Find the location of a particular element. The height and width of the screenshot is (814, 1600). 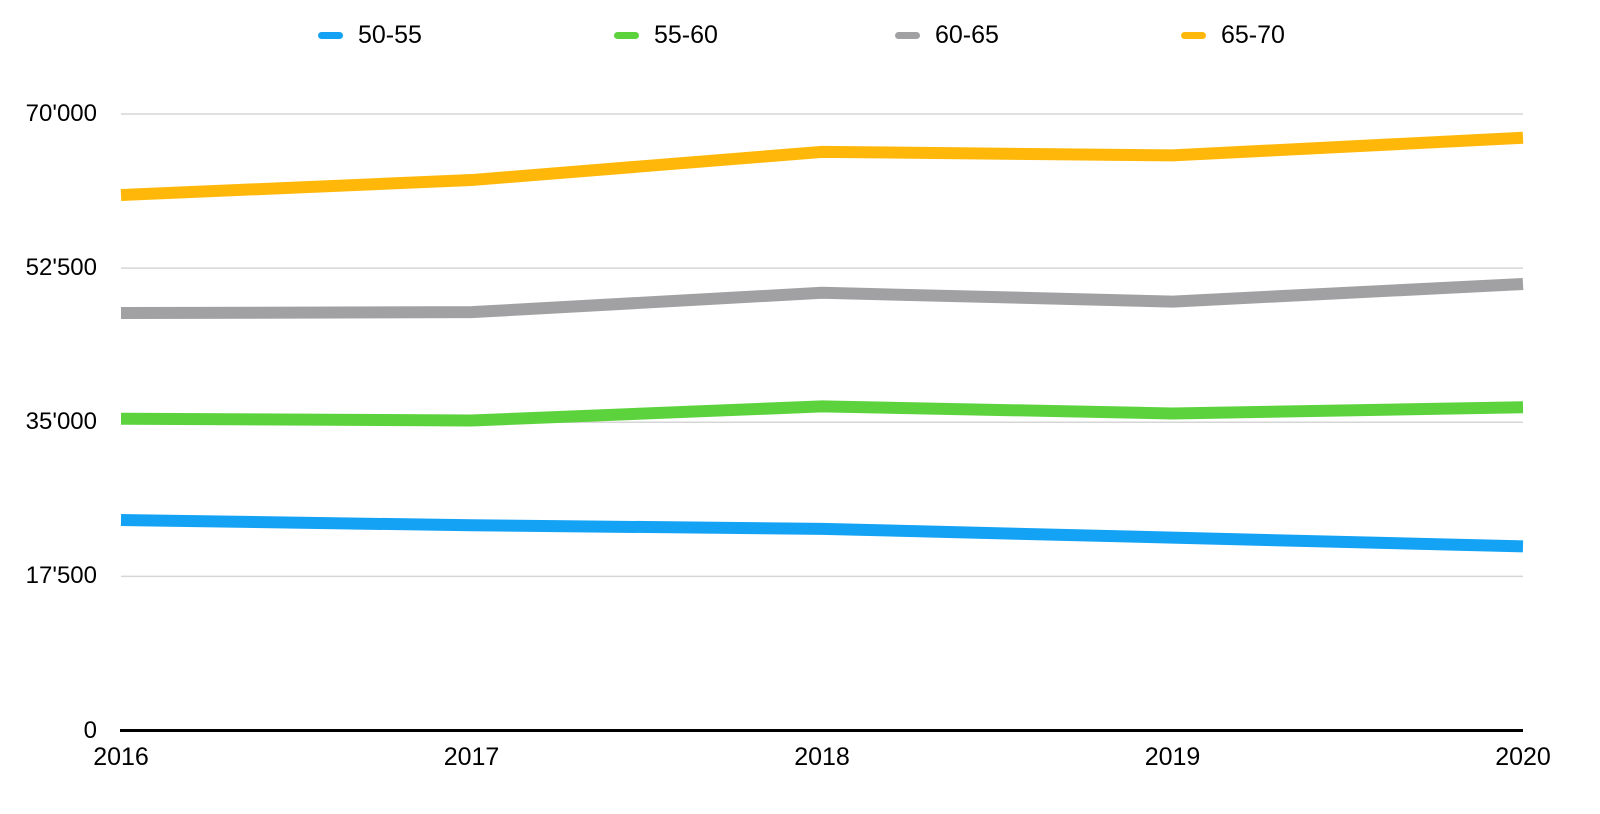

legend-item-1: 55-60 is located at coordinates (666, 35).